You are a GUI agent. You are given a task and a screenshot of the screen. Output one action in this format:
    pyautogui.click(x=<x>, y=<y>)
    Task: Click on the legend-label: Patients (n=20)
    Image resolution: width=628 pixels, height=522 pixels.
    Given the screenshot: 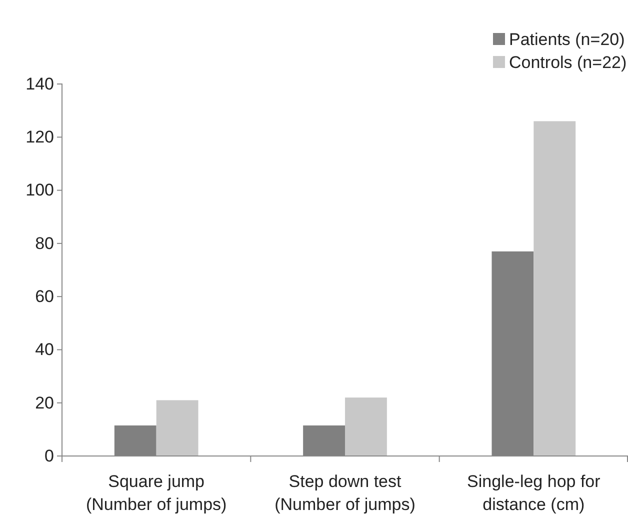 What is the action you would take?
    pyautogui.click(x=567, y=39)
    